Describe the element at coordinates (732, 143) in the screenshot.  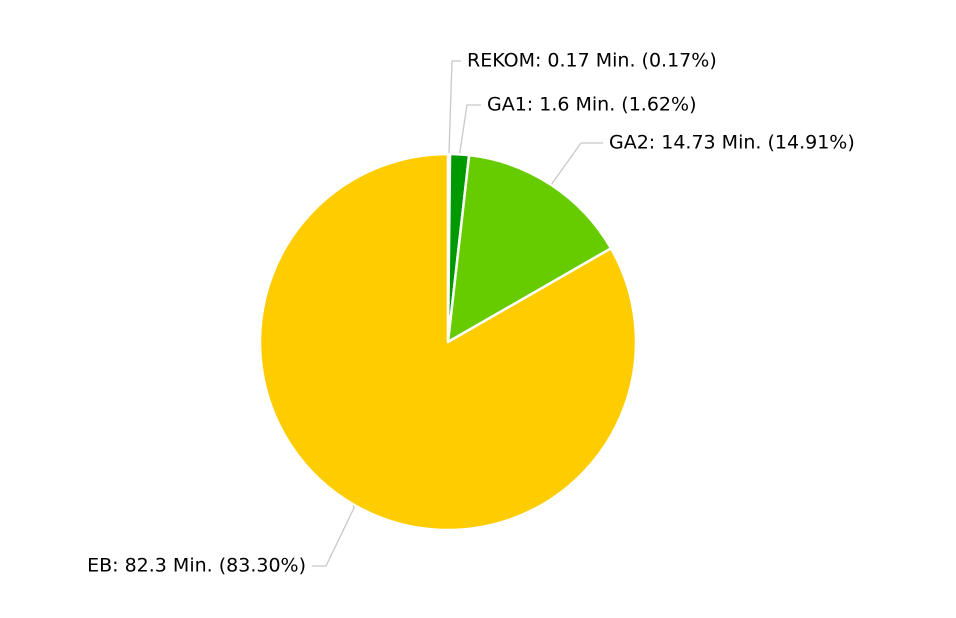
I see `slice-label-ga2: GA2: 14.73 Min. (14.91%)` at that location.